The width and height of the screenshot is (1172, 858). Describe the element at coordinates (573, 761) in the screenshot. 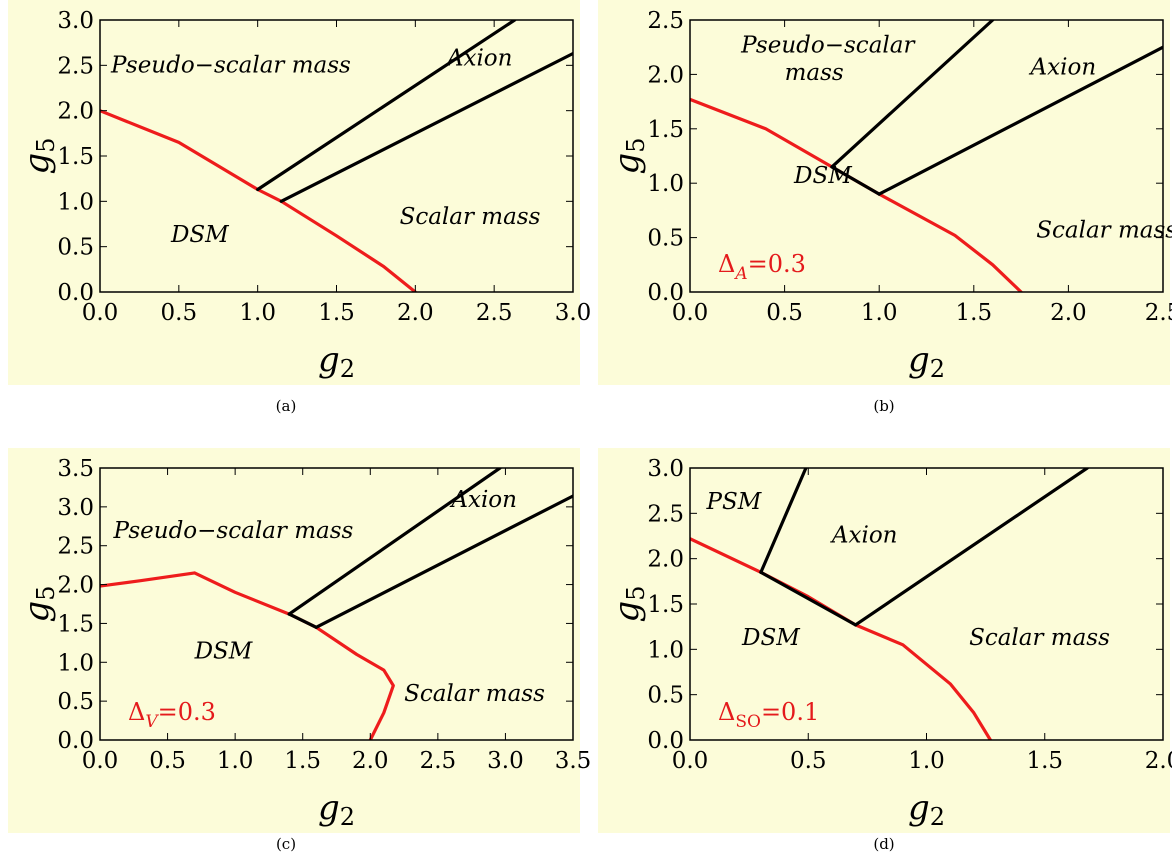

I see `x-tick-label: 3.5` at that location.